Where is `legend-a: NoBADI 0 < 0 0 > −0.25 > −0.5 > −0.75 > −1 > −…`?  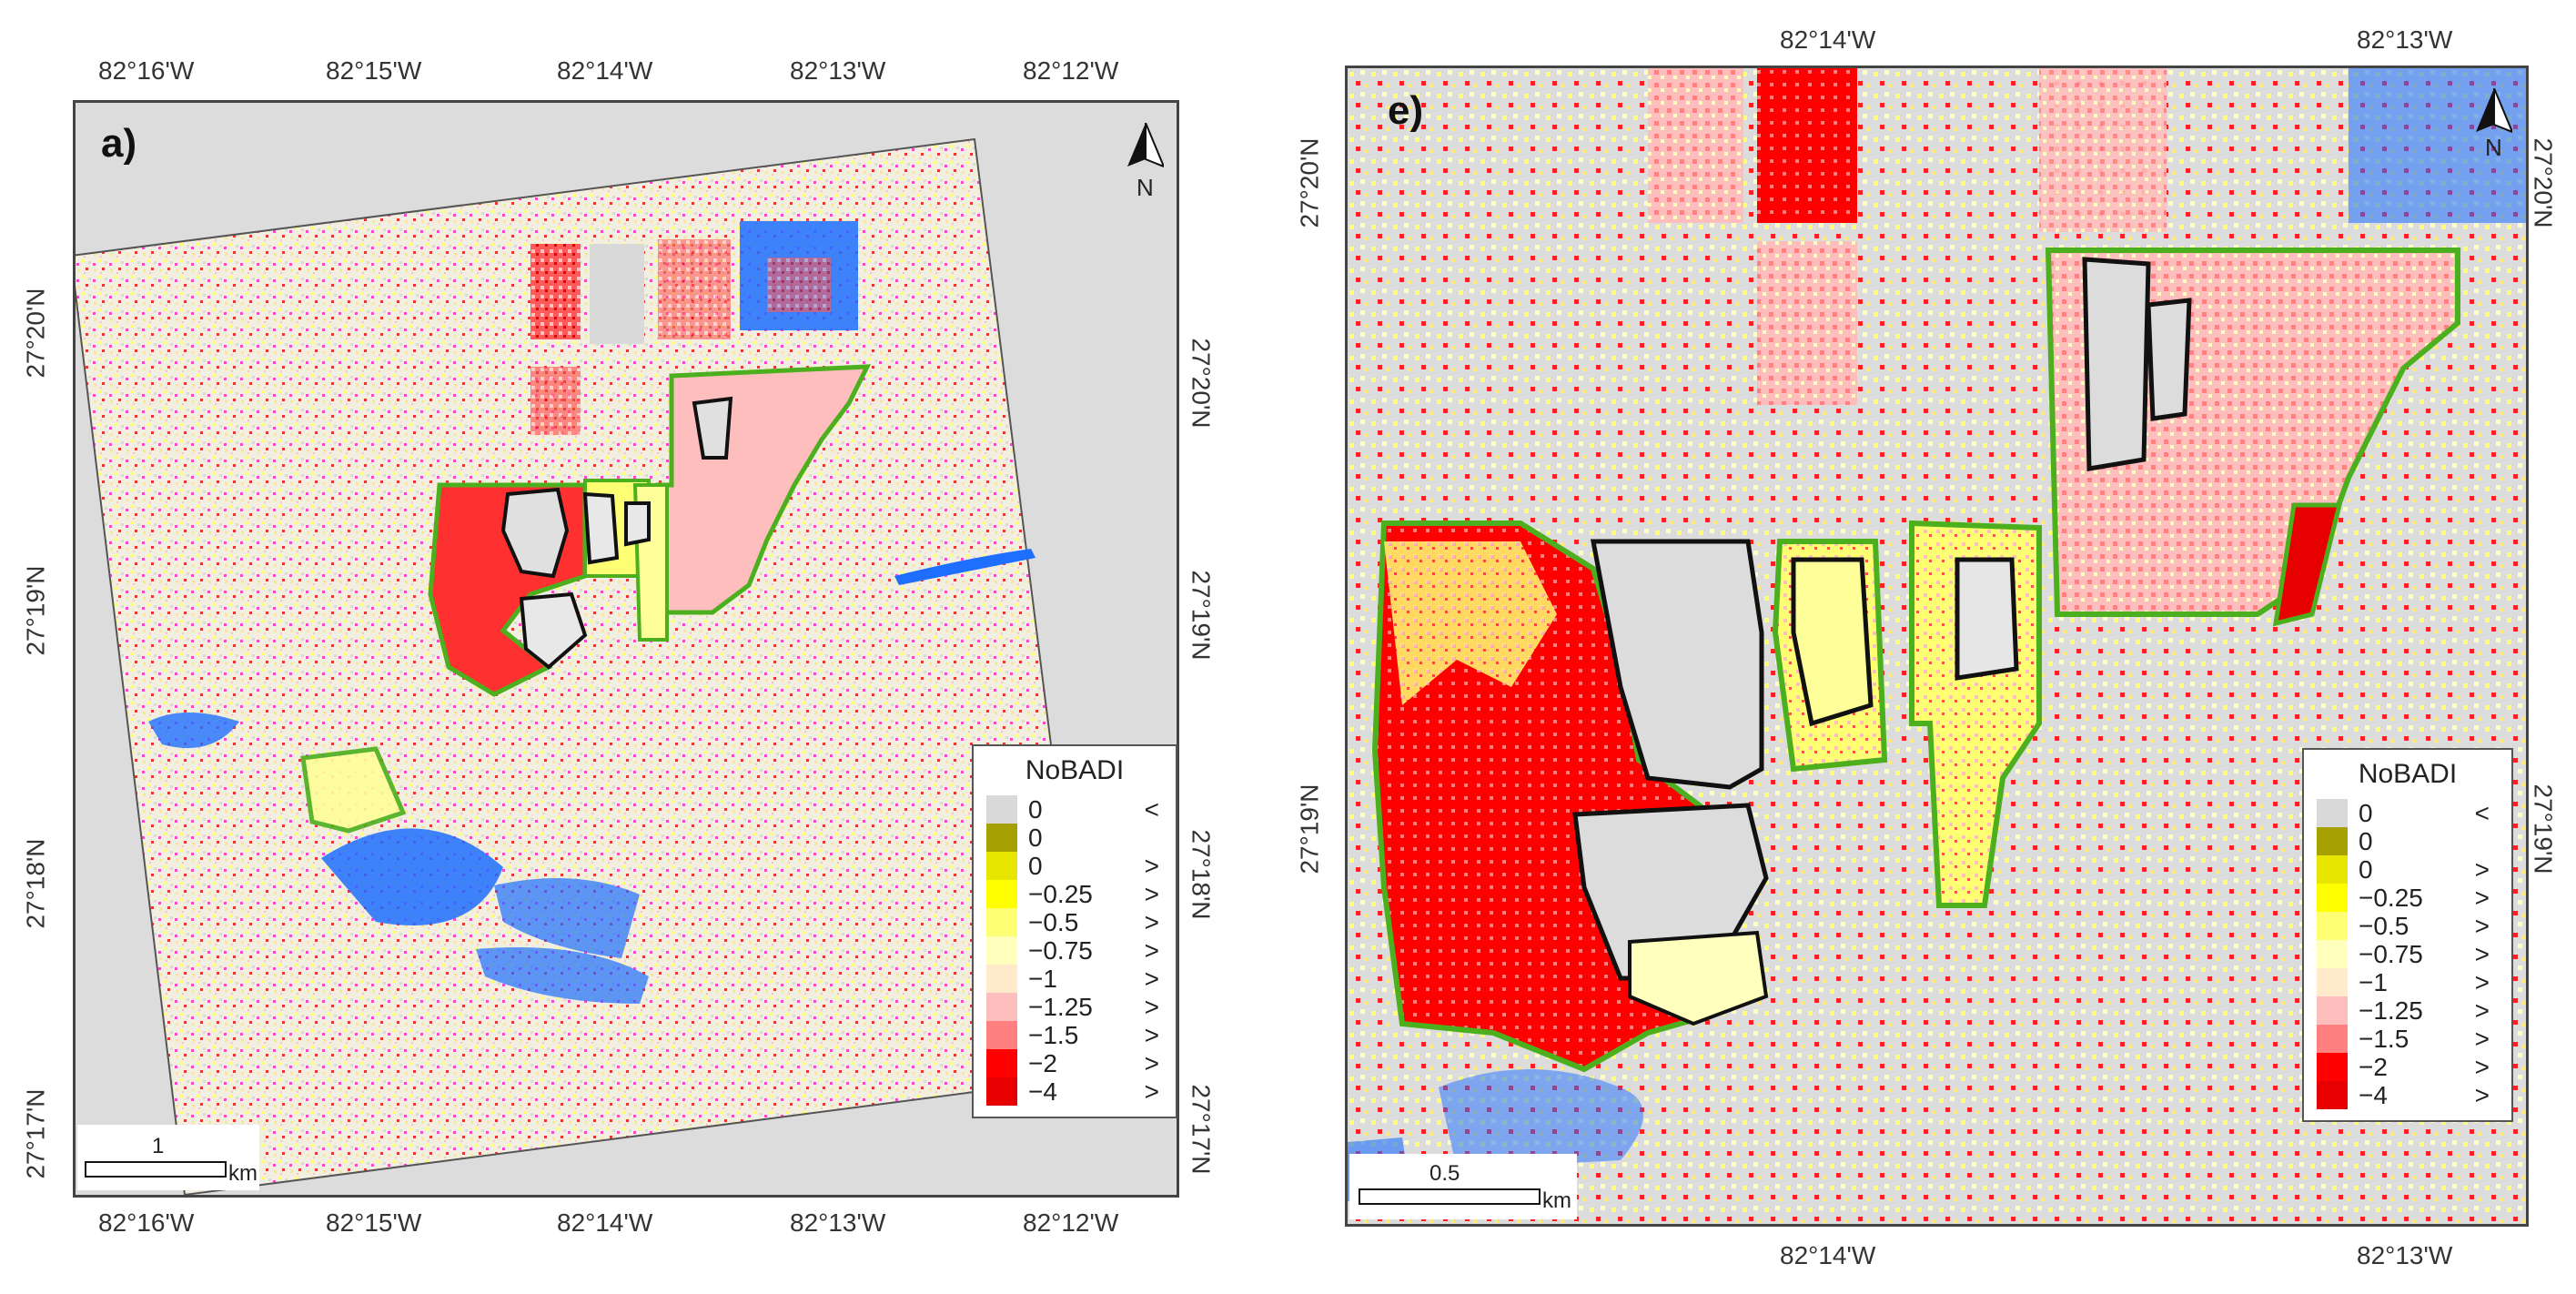
legend-a: NoBADI 0 < 0 0 > −0.25 > −0.5 > −0.75 > −1 > −… is located at coordinates (1075, 931).